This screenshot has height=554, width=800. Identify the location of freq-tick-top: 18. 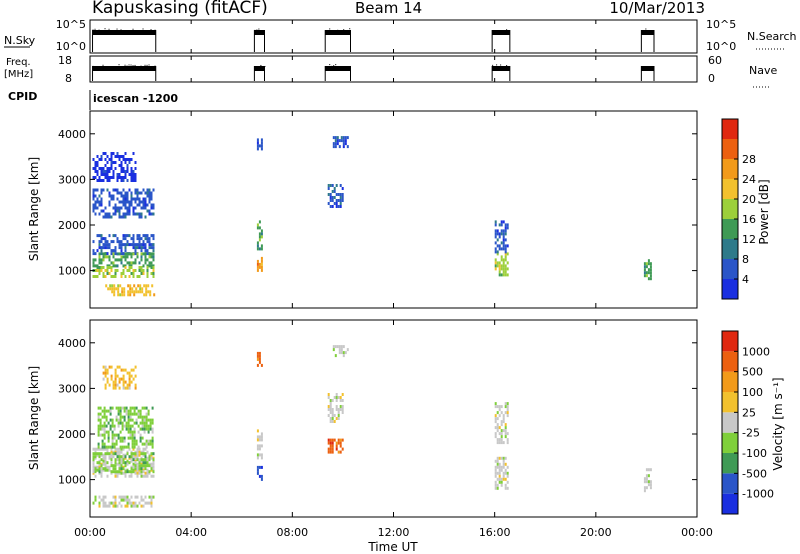
(65, 60).